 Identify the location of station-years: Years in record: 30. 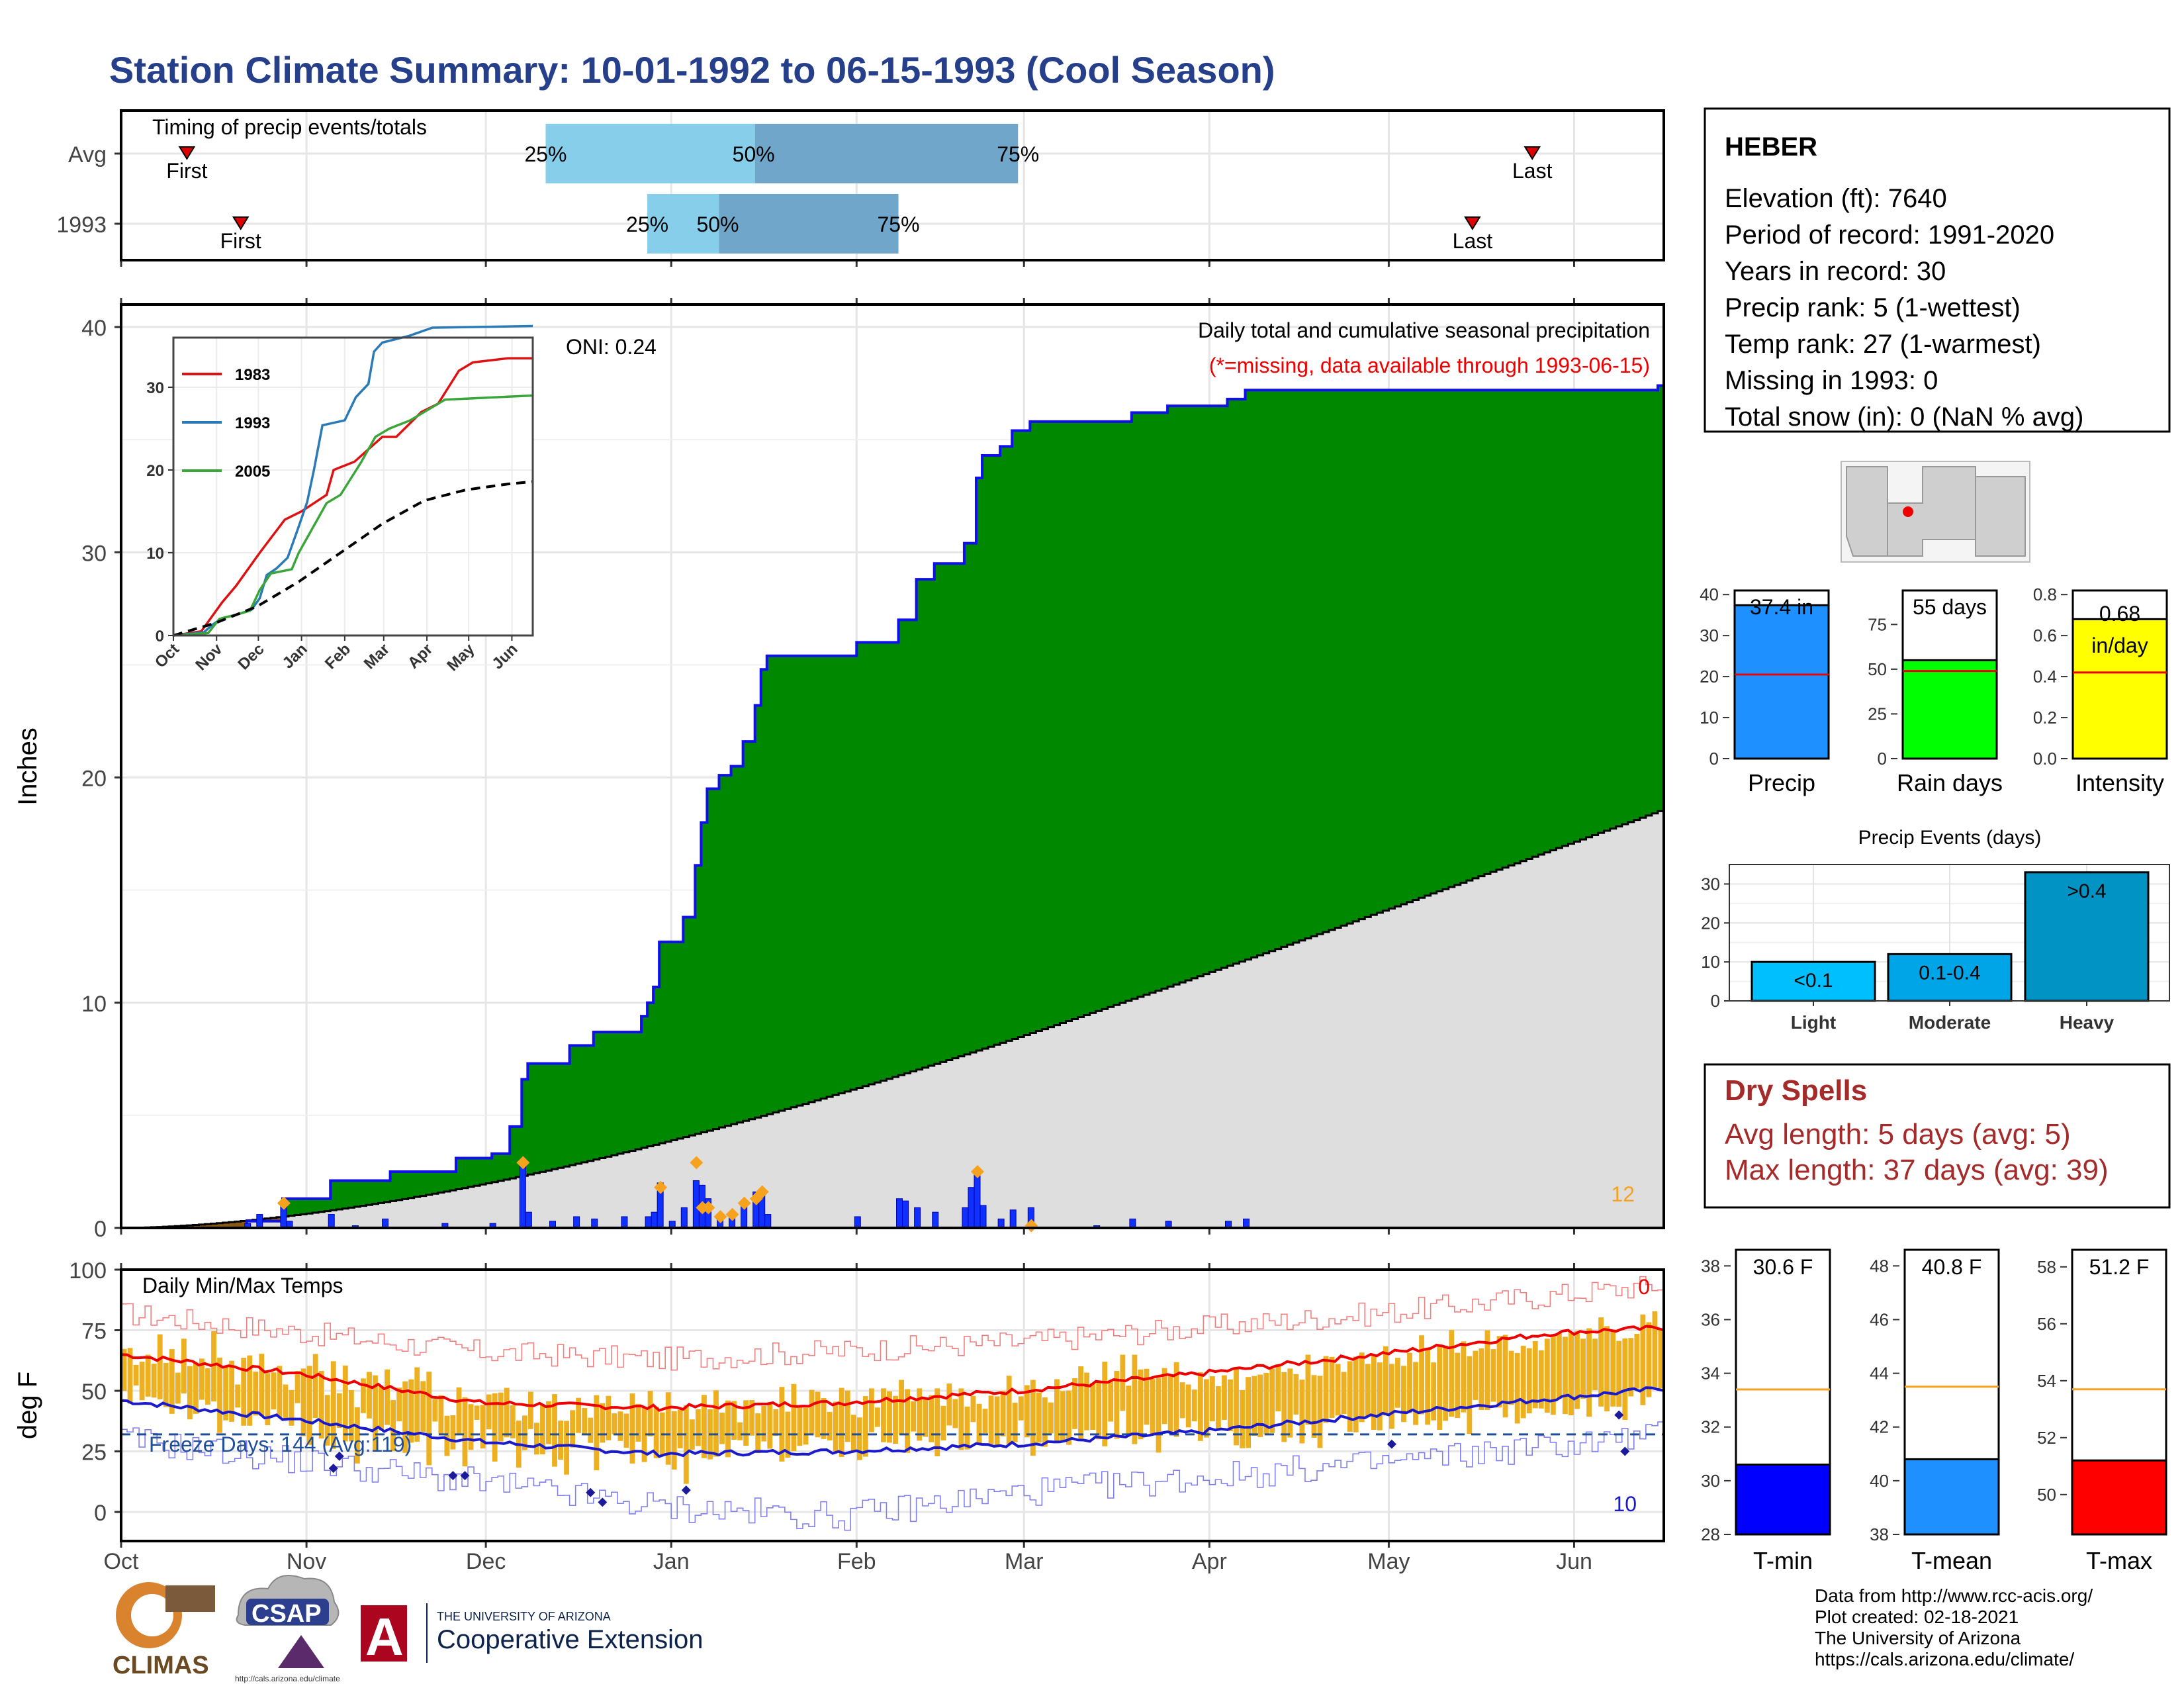
(1835, 271).